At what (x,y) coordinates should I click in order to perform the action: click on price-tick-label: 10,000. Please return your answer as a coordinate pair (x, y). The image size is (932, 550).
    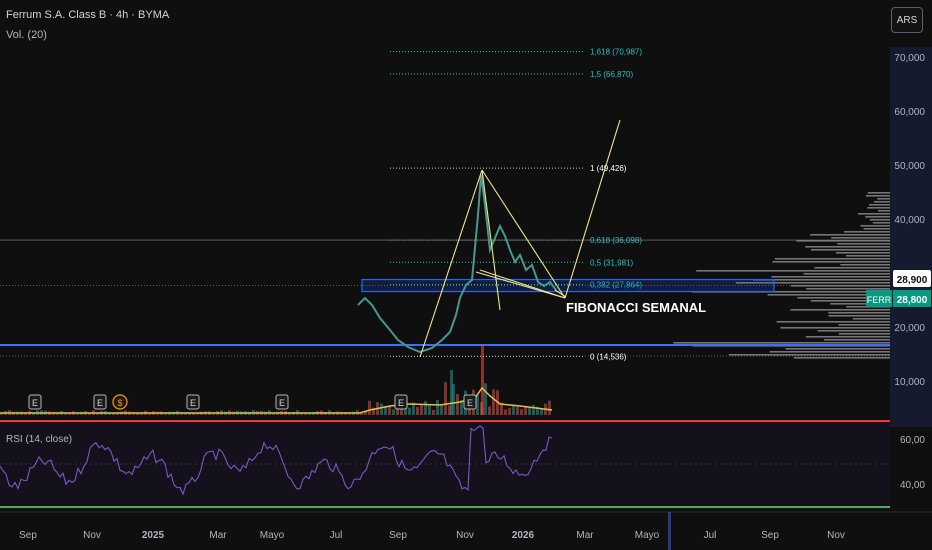
    Looking at the image, I should click on (909, 382).